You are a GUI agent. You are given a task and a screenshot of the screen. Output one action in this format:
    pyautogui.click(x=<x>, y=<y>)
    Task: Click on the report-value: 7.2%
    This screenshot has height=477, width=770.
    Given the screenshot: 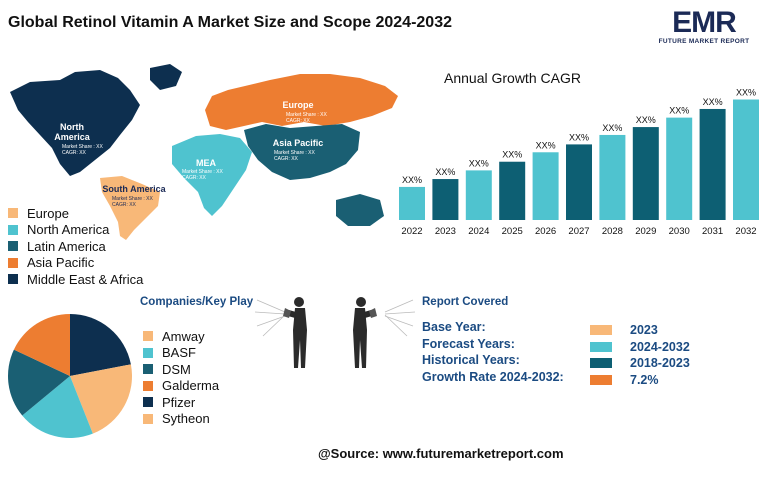 What is the action you would take?
    pyautogui.click(x=644, y=379)
    